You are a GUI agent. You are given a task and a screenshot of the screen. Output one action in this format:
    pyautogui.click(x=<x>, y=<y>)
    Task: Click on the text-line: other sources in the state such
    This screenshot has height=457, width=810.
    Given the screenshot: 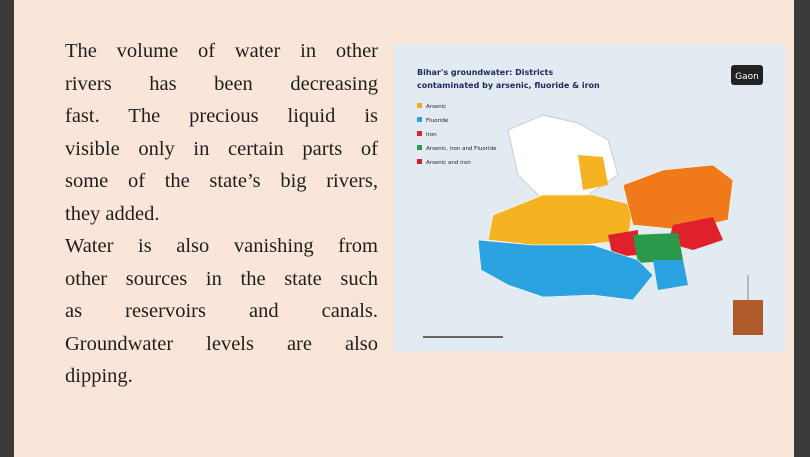 What is the action you would take?
    pyautogui.click(x=221, y=278)
    